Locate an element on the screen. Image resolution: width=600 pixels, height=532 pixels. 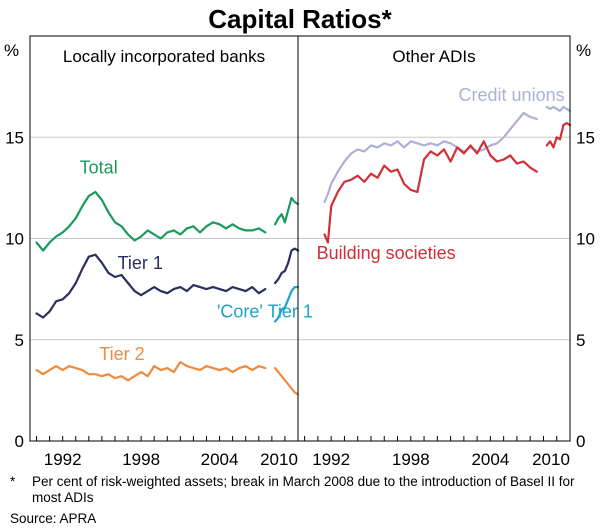
y-tick-right-15: 15 is located at coordinates (585, 137).